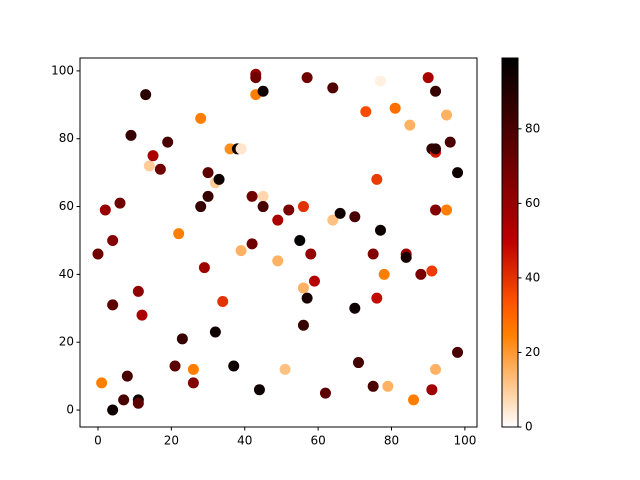  Describe the element at coordinates (391, 441) in the screenshot. I see `x-tick-label: 80` at that location.